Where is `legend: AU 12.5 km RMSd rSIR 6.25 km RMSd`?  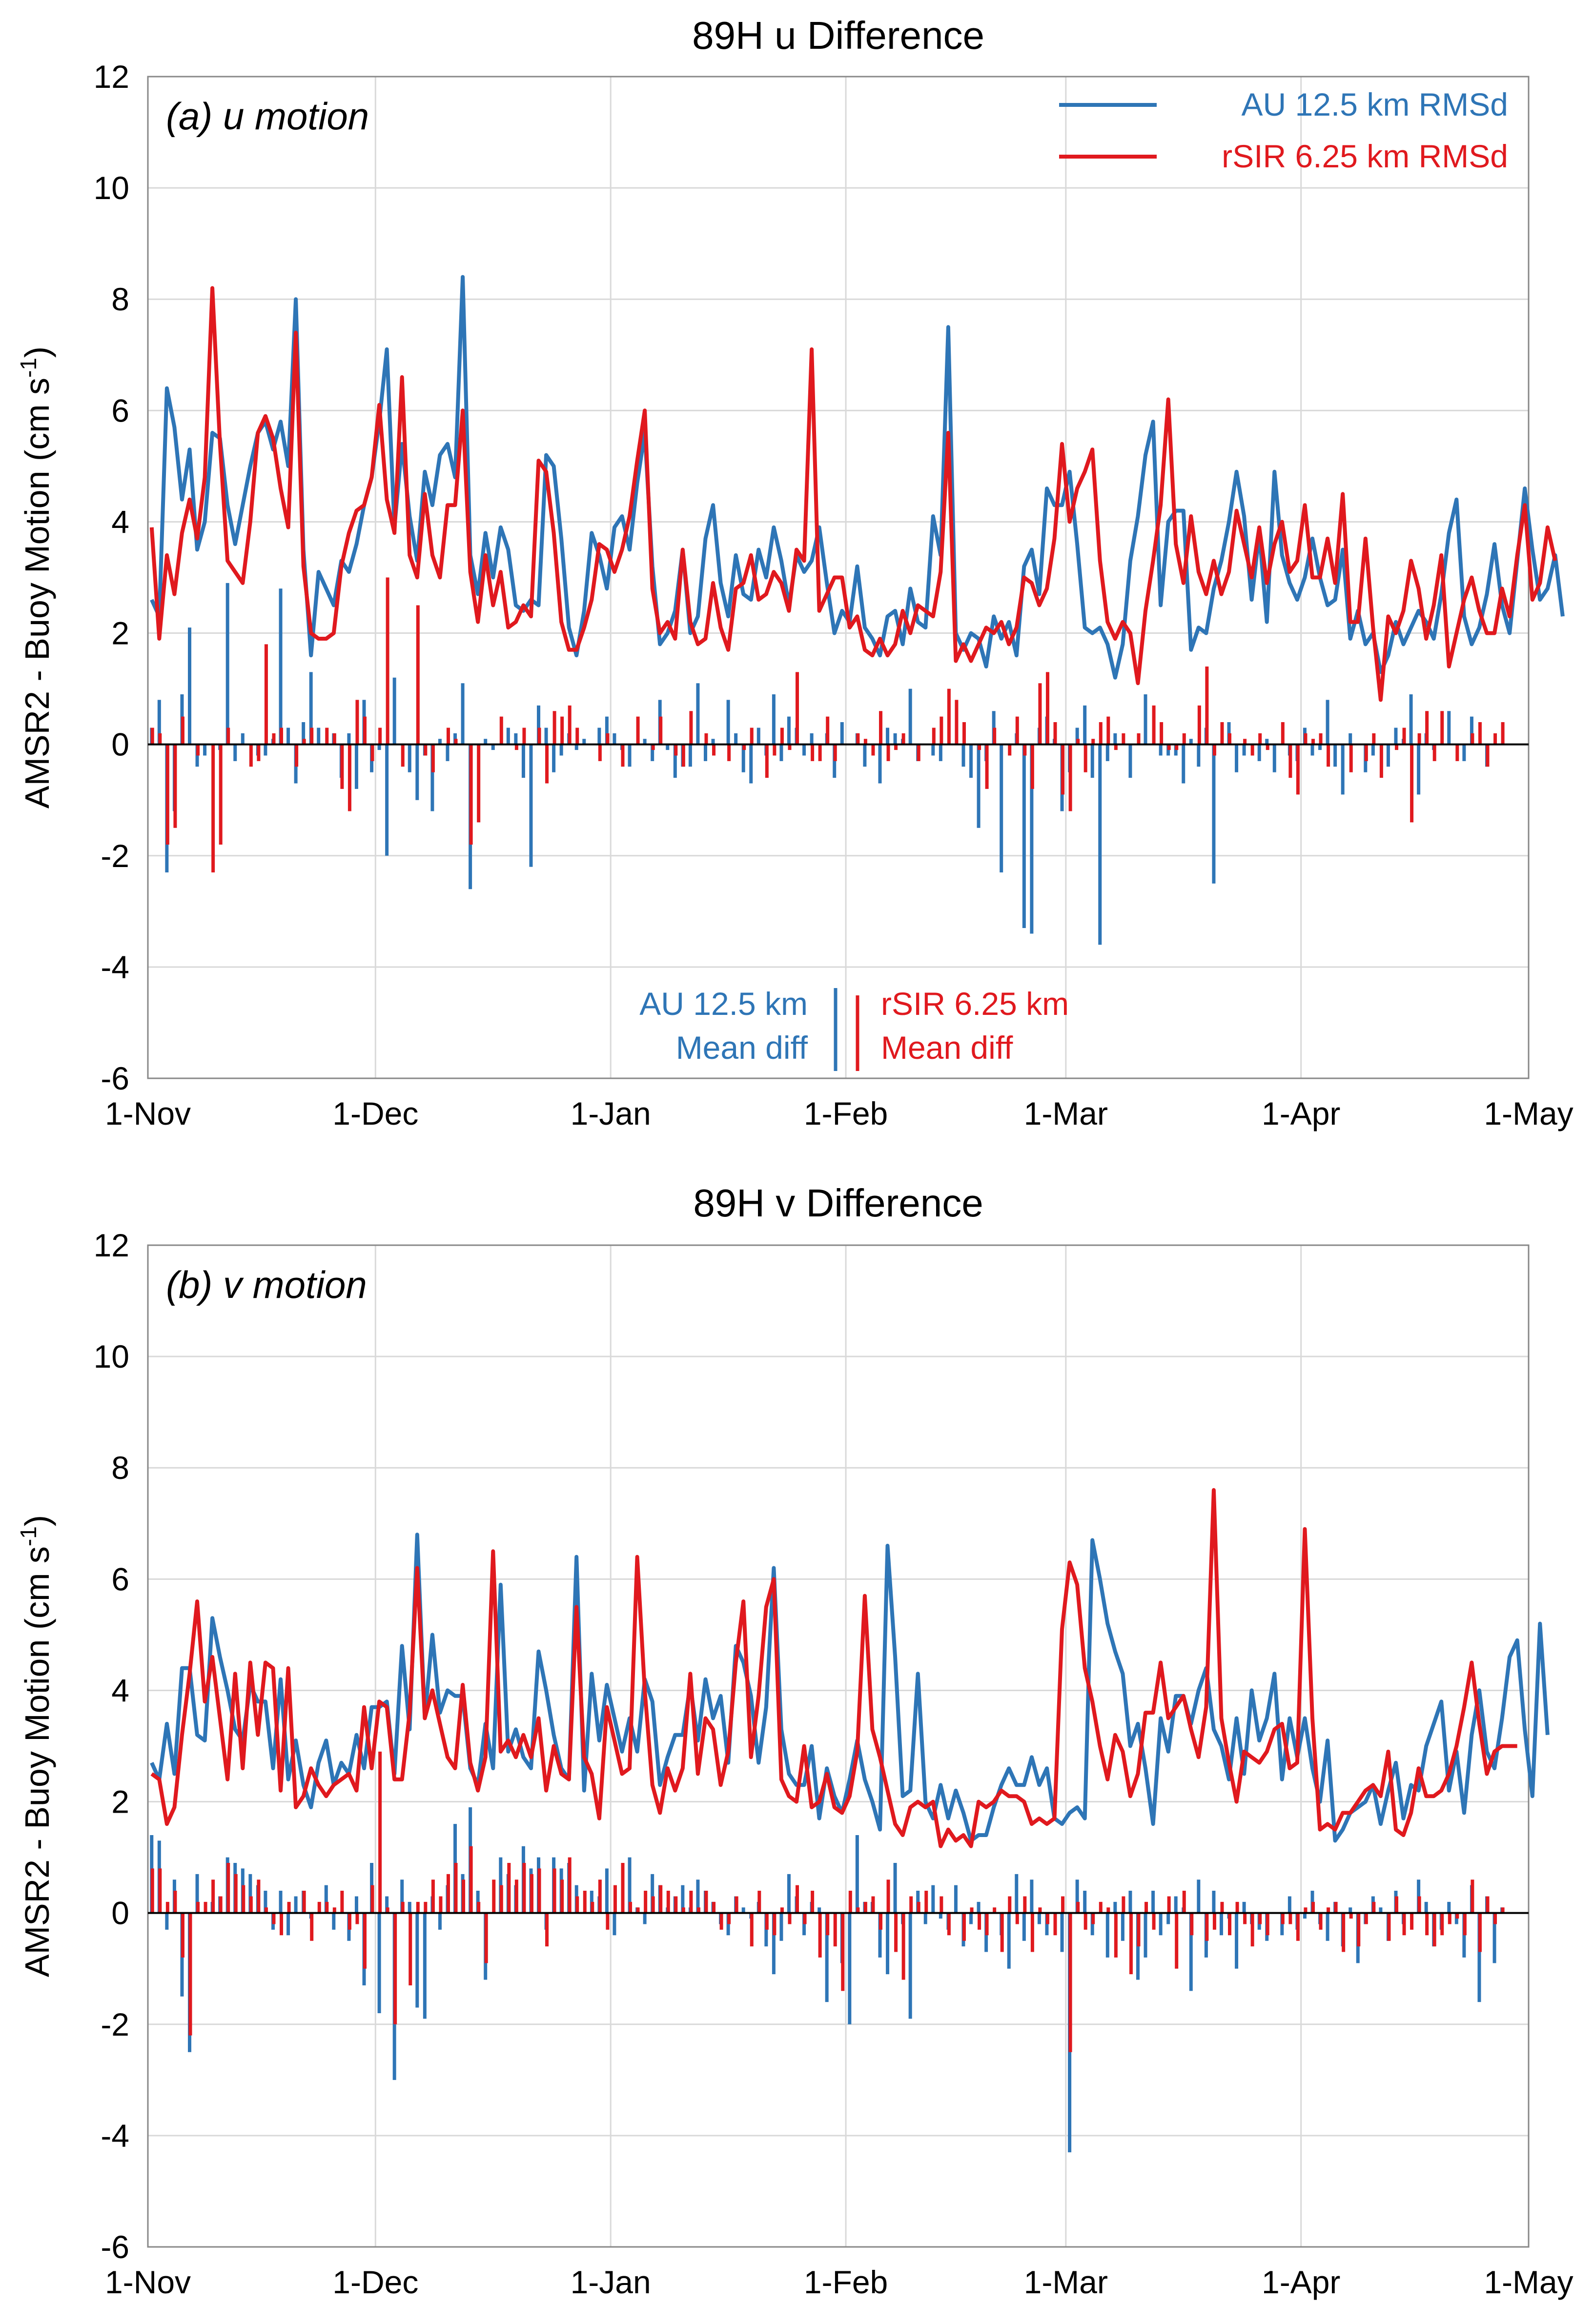
legend: AU 12.5 km RMSd rSIR 6.25 km RMSd is located at coordinates (1283, 130).